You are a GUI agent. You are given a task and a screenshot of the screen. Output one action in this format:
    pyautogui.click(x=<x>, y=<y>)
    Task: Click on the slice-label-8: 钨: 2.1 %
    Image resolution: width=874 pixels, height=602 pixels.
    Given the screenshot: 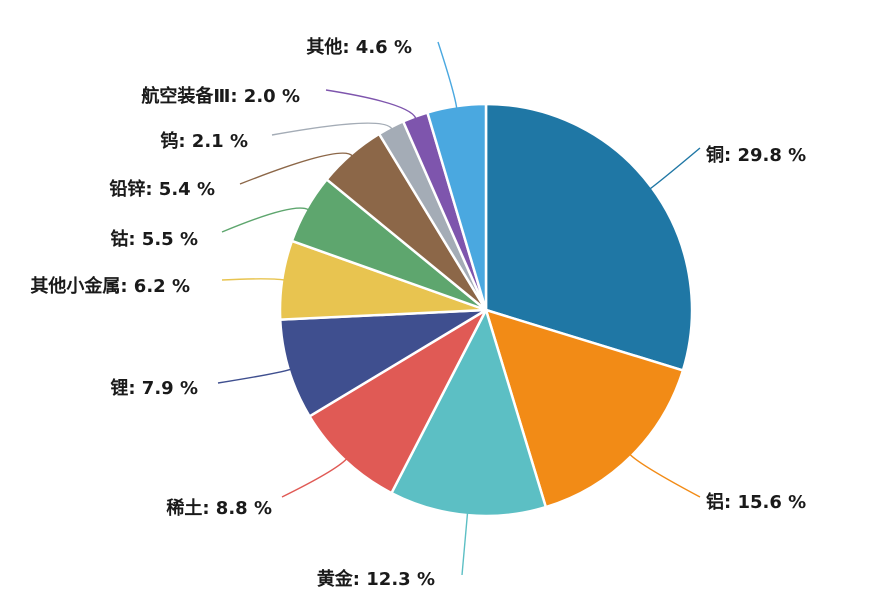 What is the action you would take?
    pyautogui.click(x=204, y=141)
    